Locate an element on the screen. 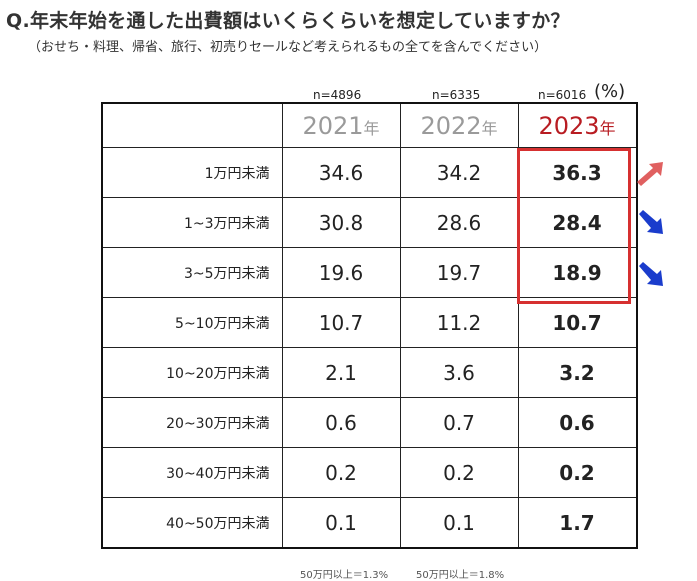 Image resolution: width=697 pixels, height=581 pixels. header-2022: 2022年 is located at coordinates (459, 125).